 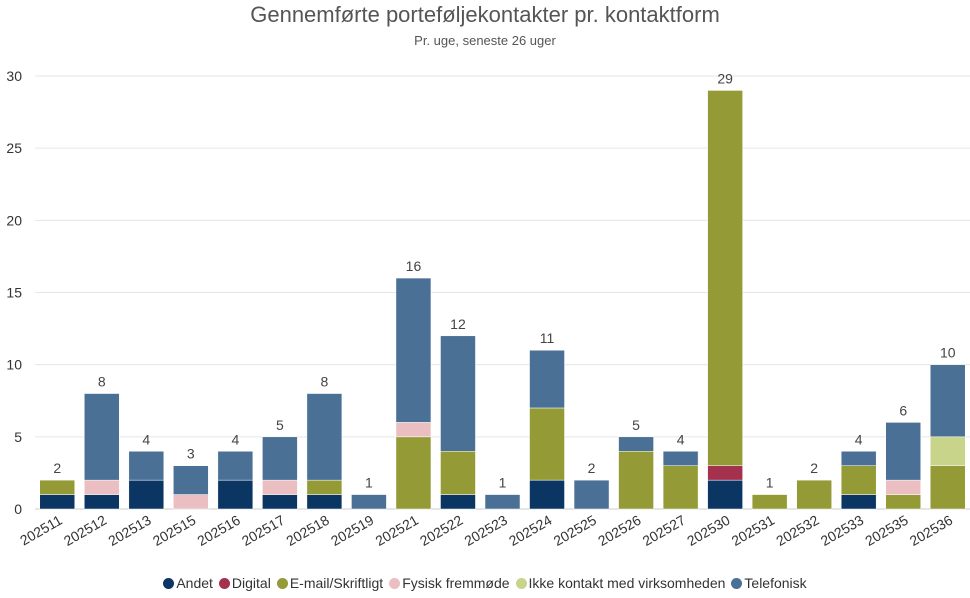 What do you see at coordinates (307, 530) in the screenshot?
I see `x-tick-label: 202518` at bounding box center [307, 530].